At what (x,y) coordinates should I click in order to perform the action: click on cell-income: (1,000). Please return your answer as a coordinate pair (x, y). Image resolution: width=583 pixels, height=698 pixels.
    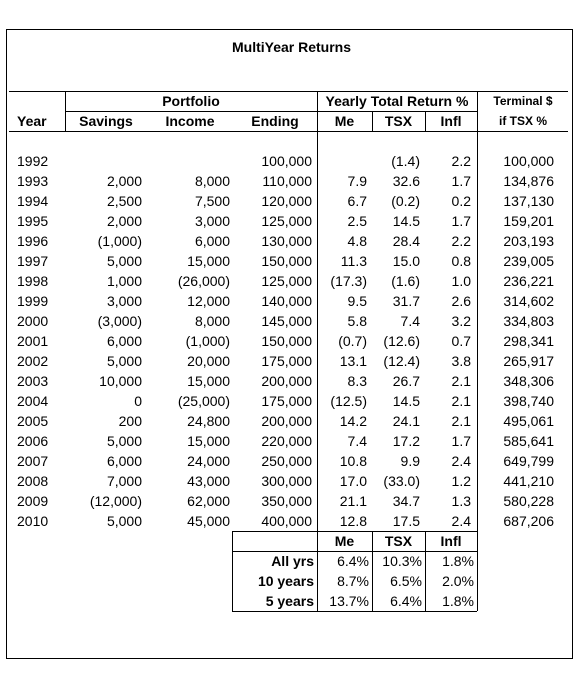
    Looking at the image, I should click on (207, 341).